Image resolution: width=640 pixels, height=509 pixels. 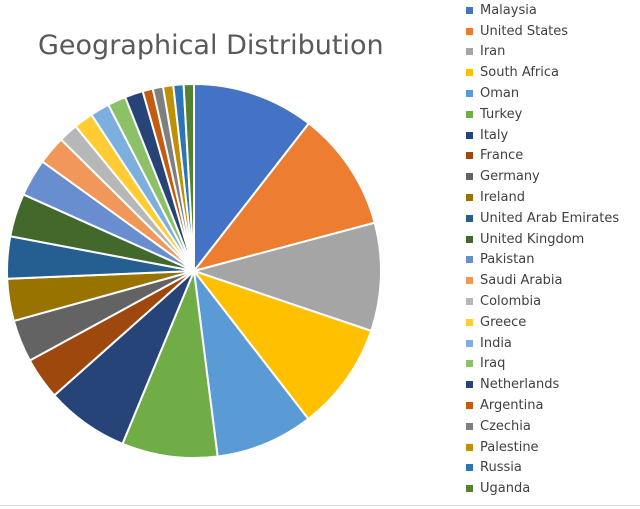 What do you see at coordinates (552, 468) in the screenshot?
I see `legend-item: Russia` at bounding box center [552, 468].